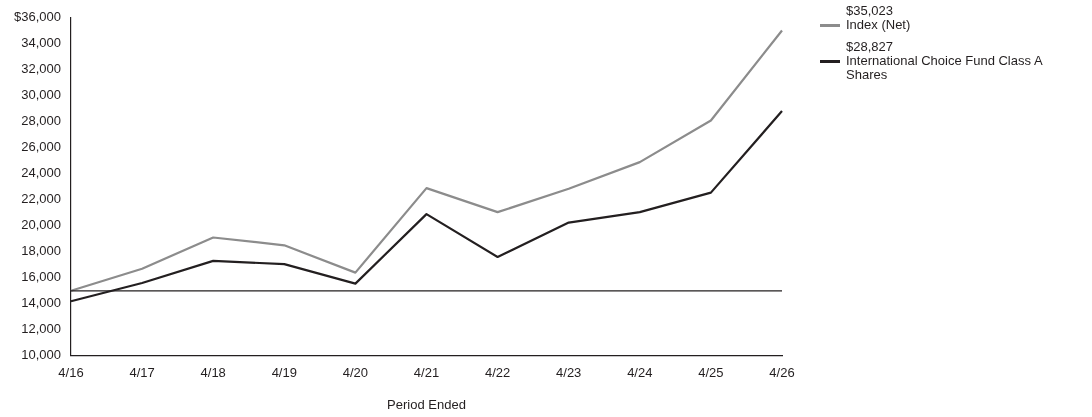  Describe the element at coordinates (41, 303) in the screenshot. I see `y-tick-label: 14,000` at that location.